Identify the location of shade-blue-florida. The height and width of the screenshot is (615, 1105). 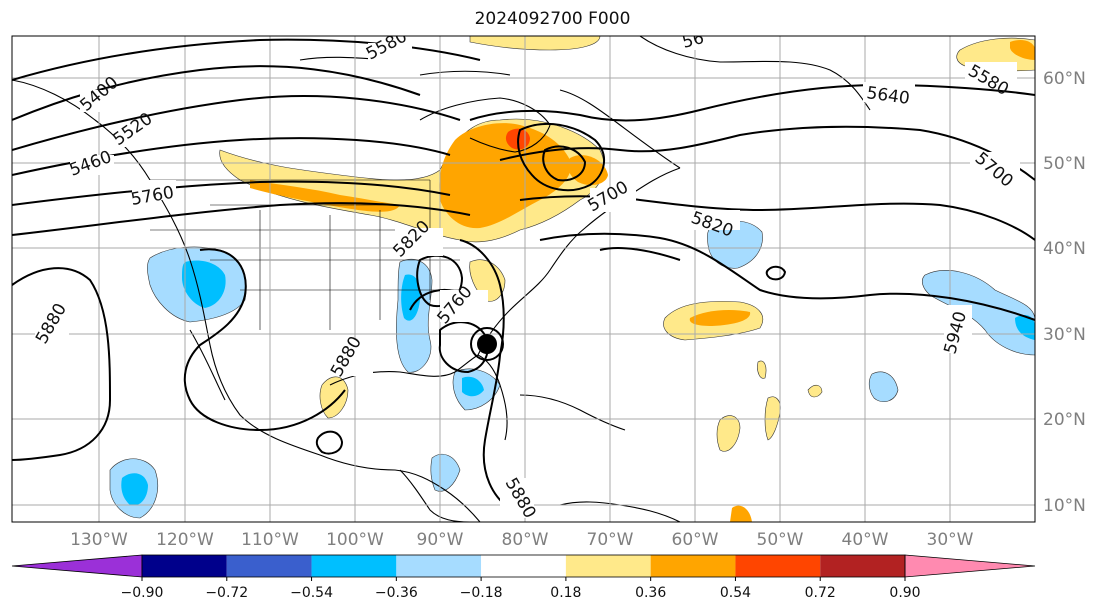
(473, 386).